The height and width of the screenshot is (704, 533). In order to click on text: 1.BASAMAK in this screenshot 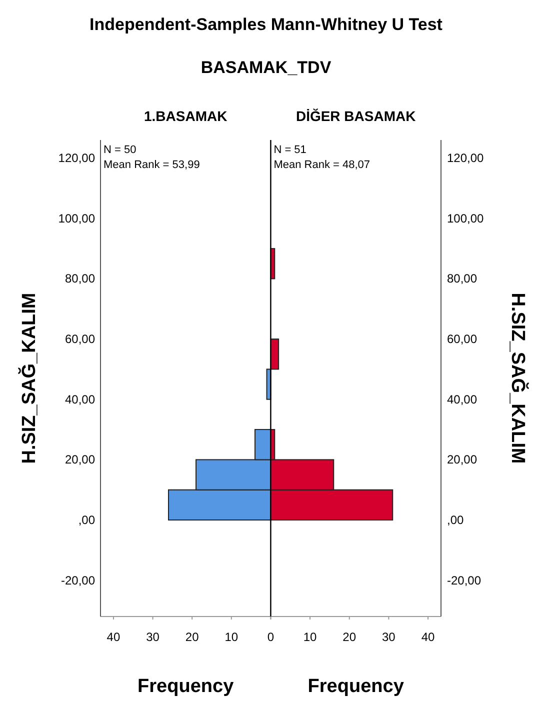, I will do `click(186, 116)`.